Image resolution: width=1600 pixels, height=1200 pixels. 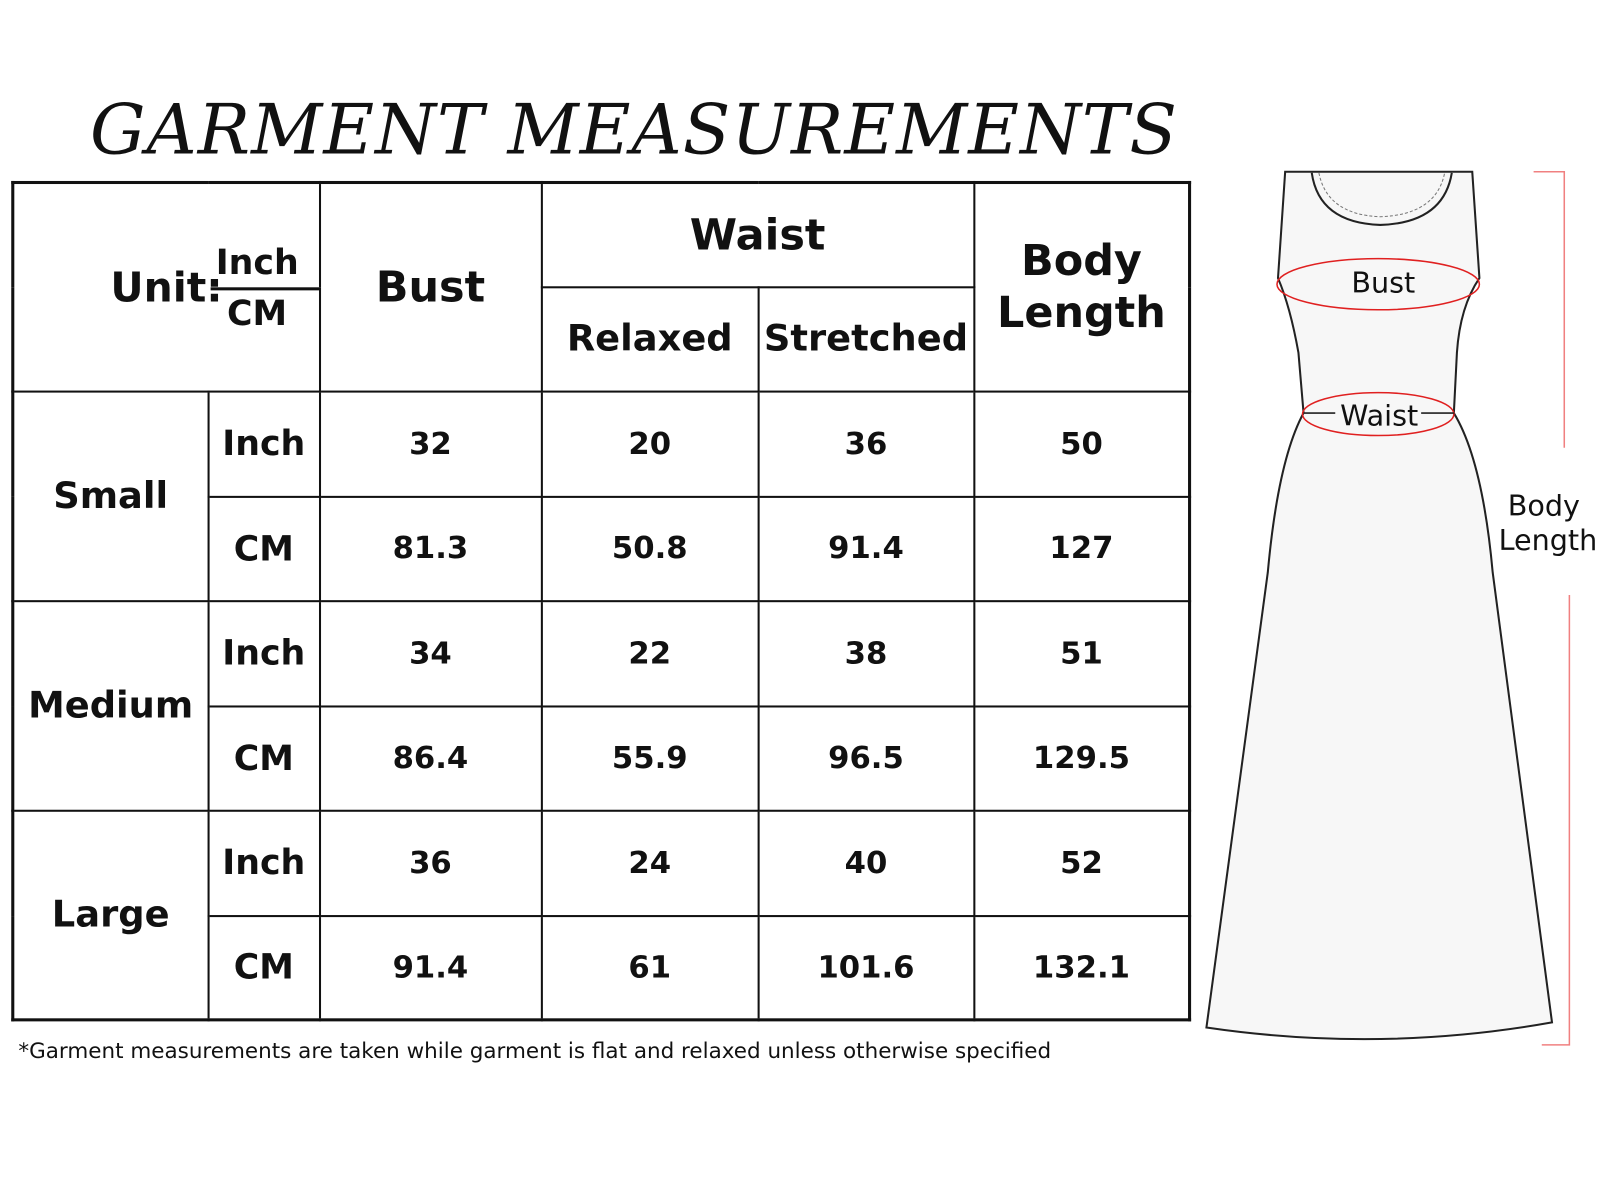 I want to click on bust-cell: 32, so click(x=430, y=444).